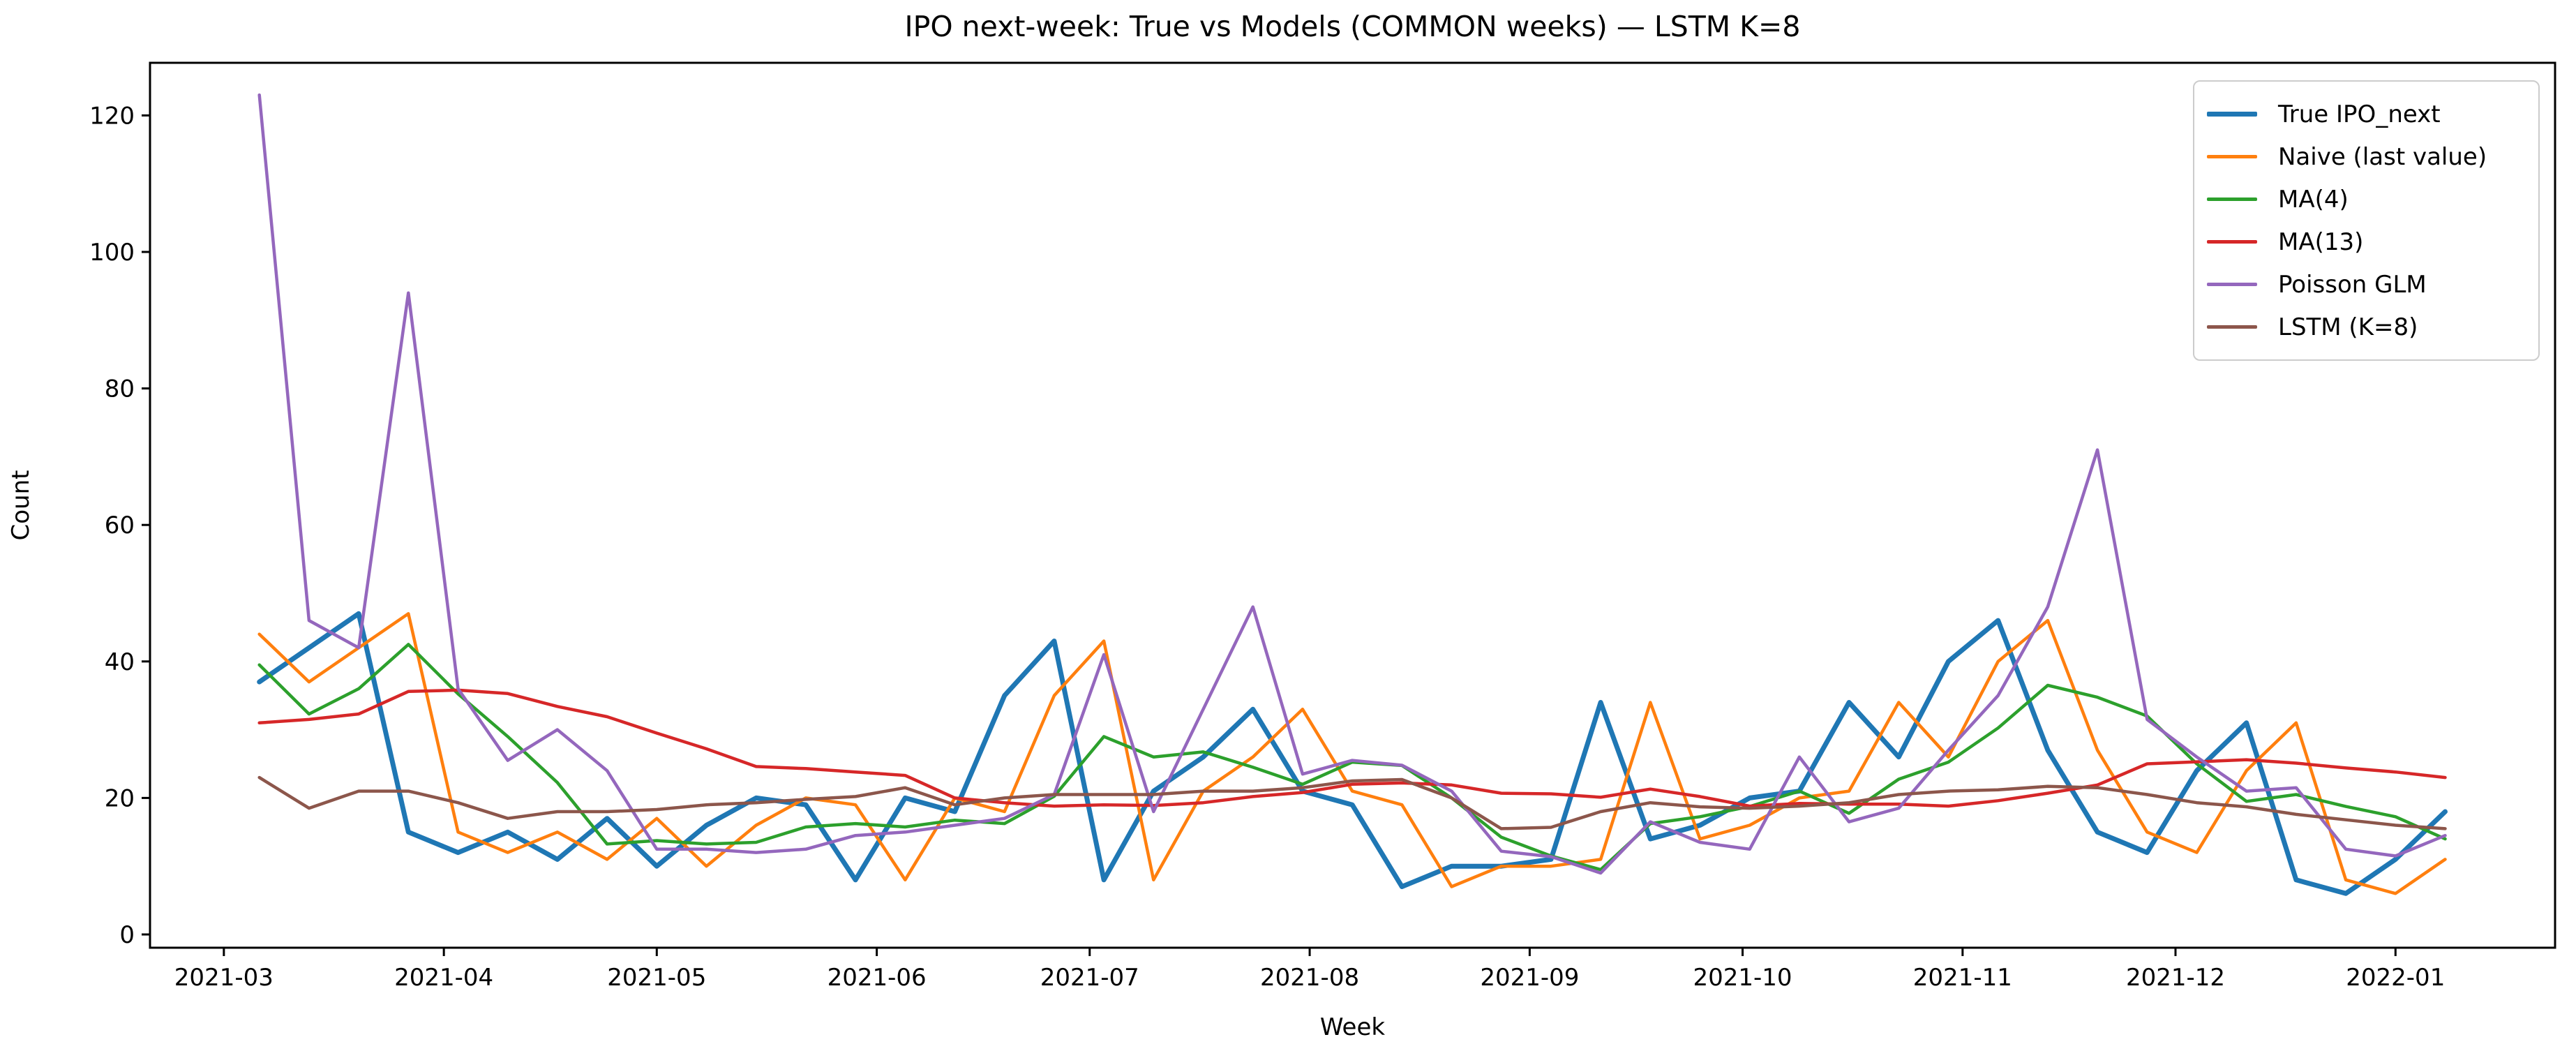 This screenshot has height=1051, width=2576. What do you see at coordinates (2175, 978) in the screenshot?
I see `x-tick-label: 2021-12` at bounding box center [2175, 978].